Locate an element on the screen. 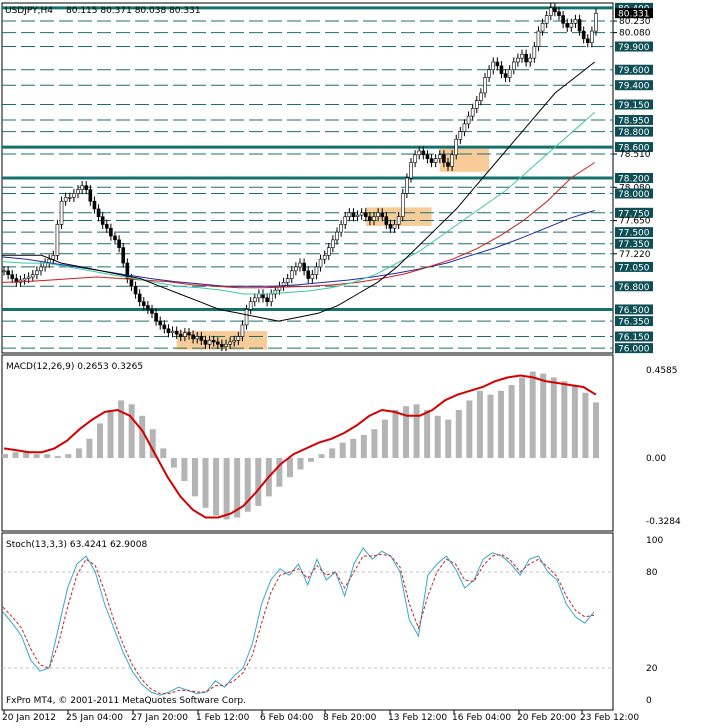  price-label-20: 77.050 is located at coordinates (634, 268).